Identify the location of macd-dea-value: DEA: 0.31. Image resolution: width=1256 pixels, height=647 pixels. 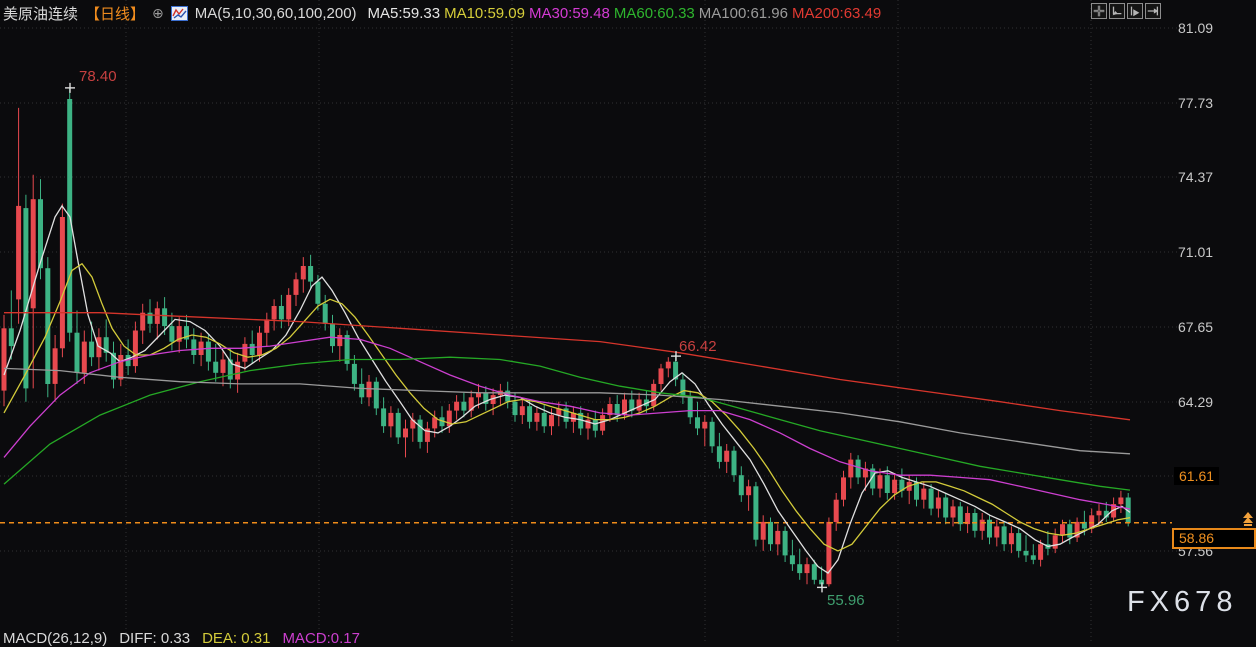
(236, 638).